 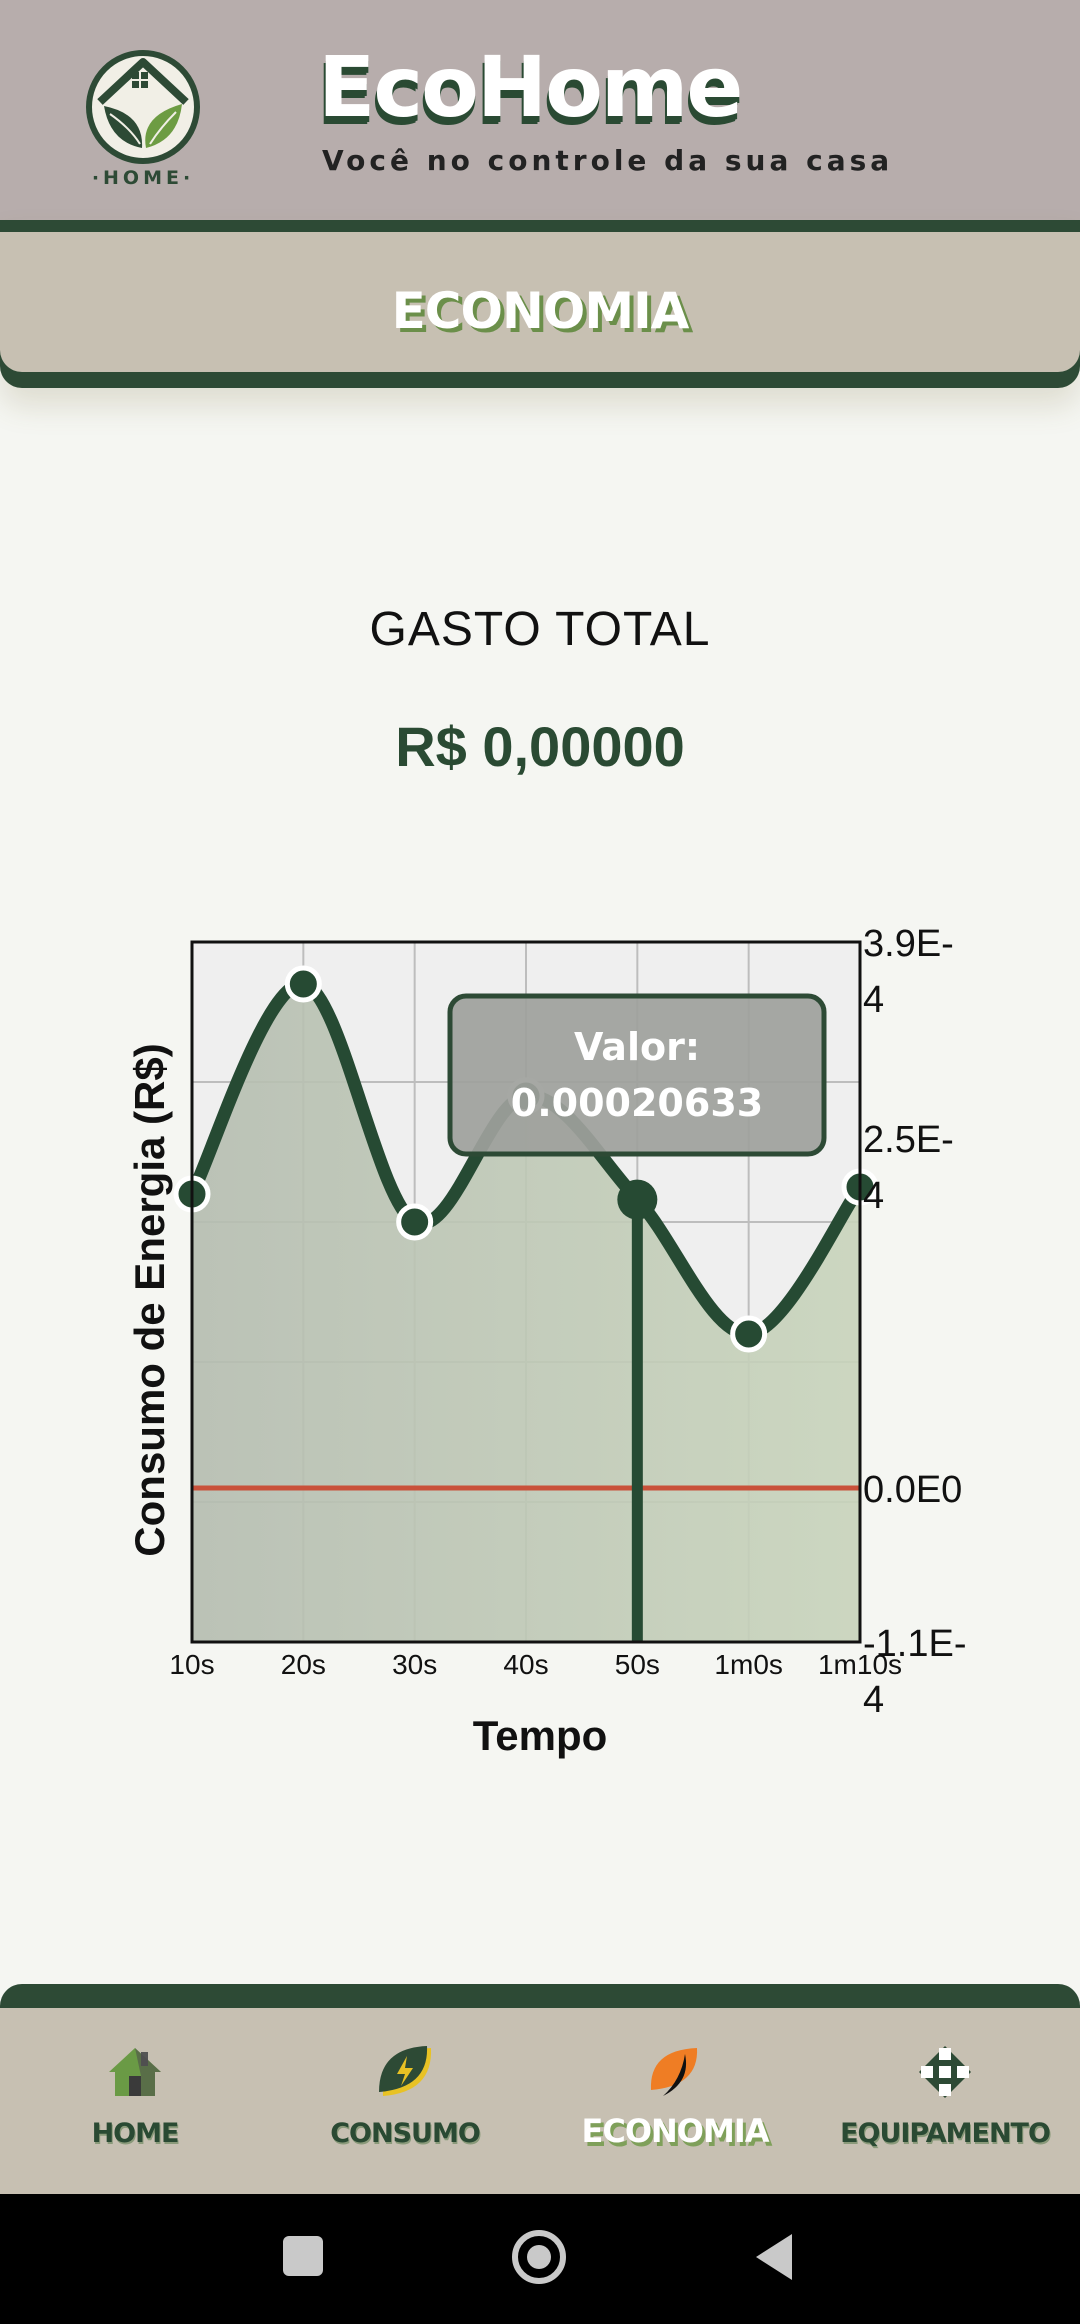 What do you see at coordinates (774, 2257) in the screenshot?
I see `back-button` at bounding box center [774, 2257].